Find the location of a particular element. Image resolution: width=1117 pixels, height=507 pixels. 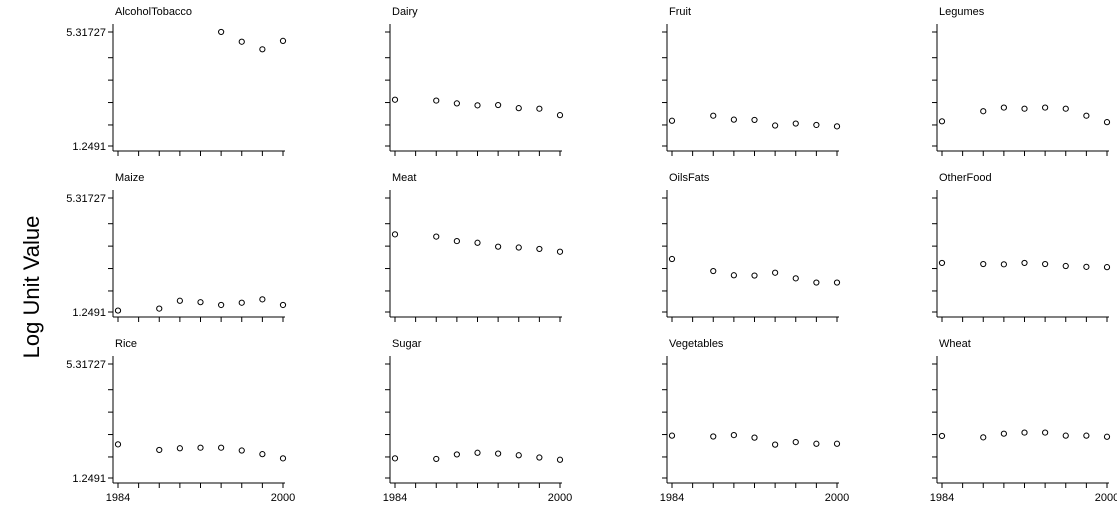

panel-maize: Maize 1.2491 5.31727 is located at coordinates (176, 247).